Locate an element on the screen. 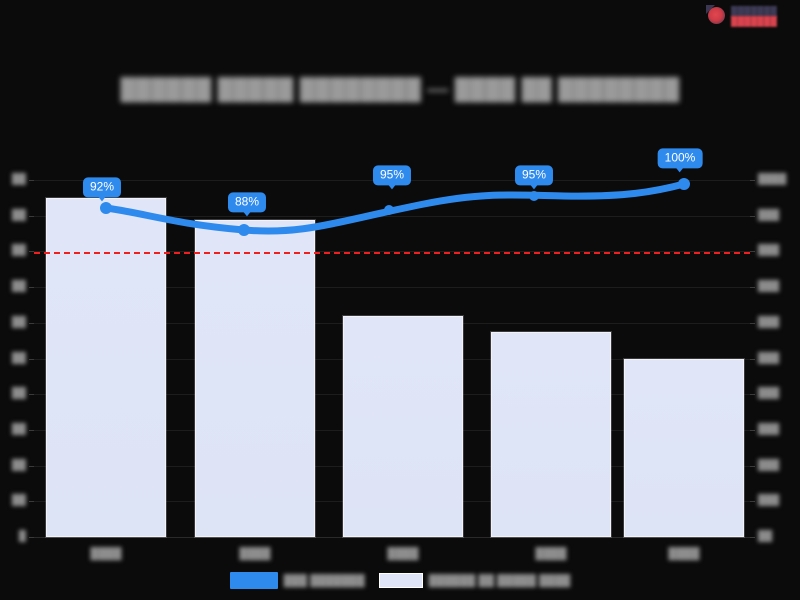  legend-item-bar: ██████ ██ █████ ████ is located at coordinates (474, 580).